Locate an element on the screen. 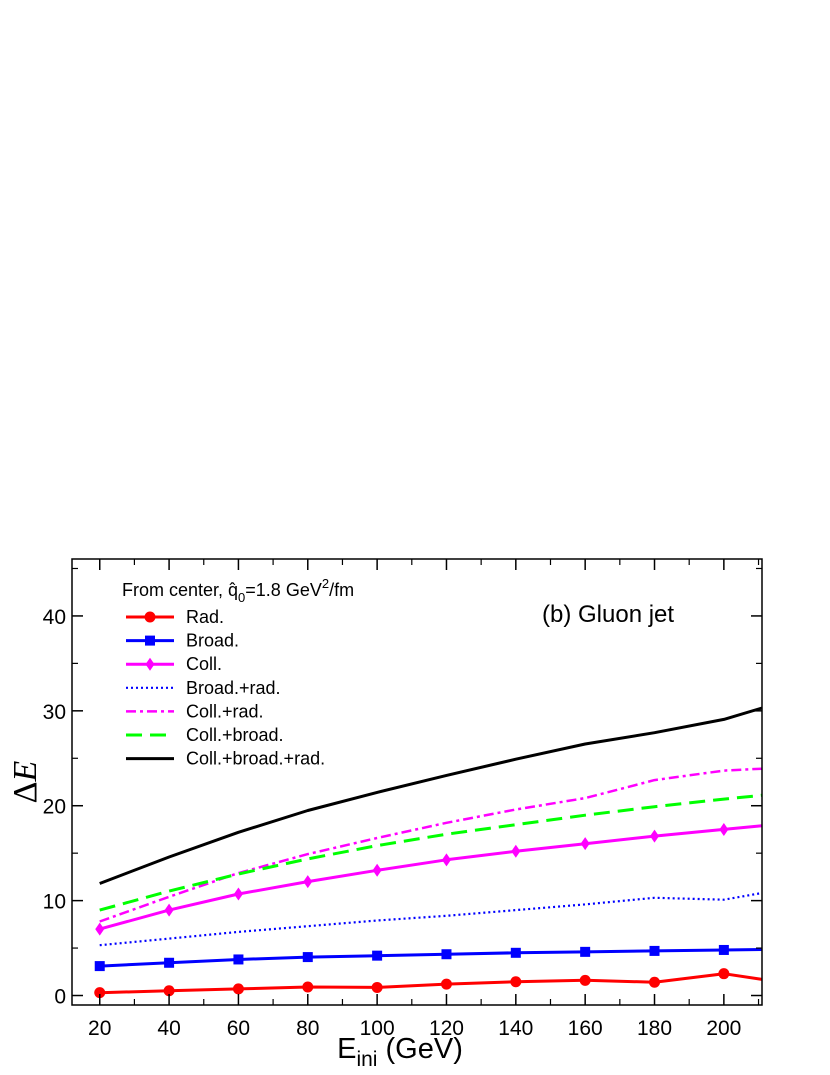 The height and width of the screenshot is (1075, 830). legend-marker-rad is located at coordinates (150, 617).